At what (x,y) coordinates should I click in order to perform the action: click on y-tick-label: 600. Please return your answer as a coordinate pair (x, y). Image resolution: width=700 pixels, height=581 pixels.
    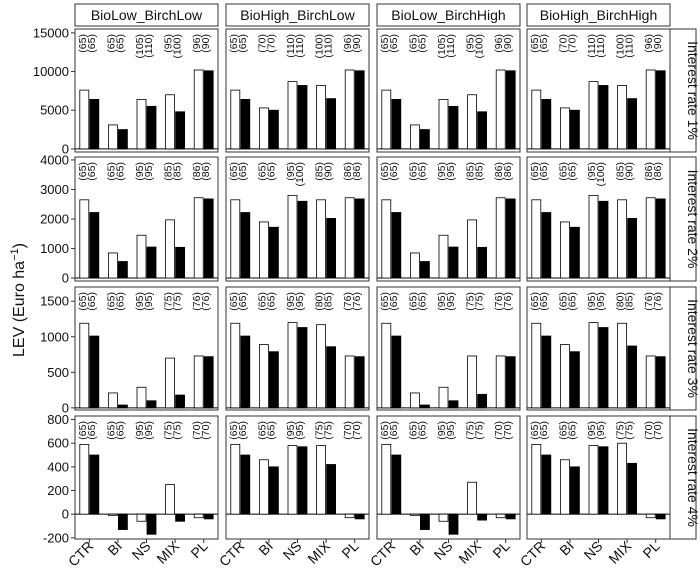
    Looking at the image, I should click on (58, 443).